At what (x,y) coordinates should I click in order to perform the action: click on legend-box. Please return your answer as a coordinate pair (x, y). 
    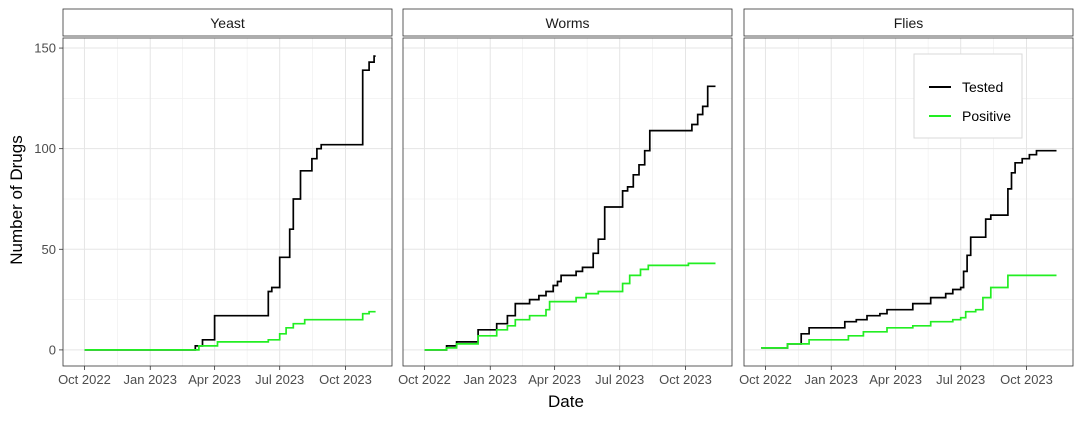
    Looking at the image, I should click on (968, 96).